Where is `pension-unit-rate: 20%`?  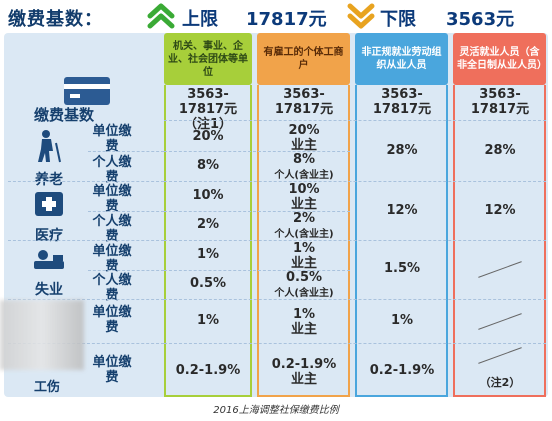 pension-unit-rate: 20% is located at coordinates (304, 130).